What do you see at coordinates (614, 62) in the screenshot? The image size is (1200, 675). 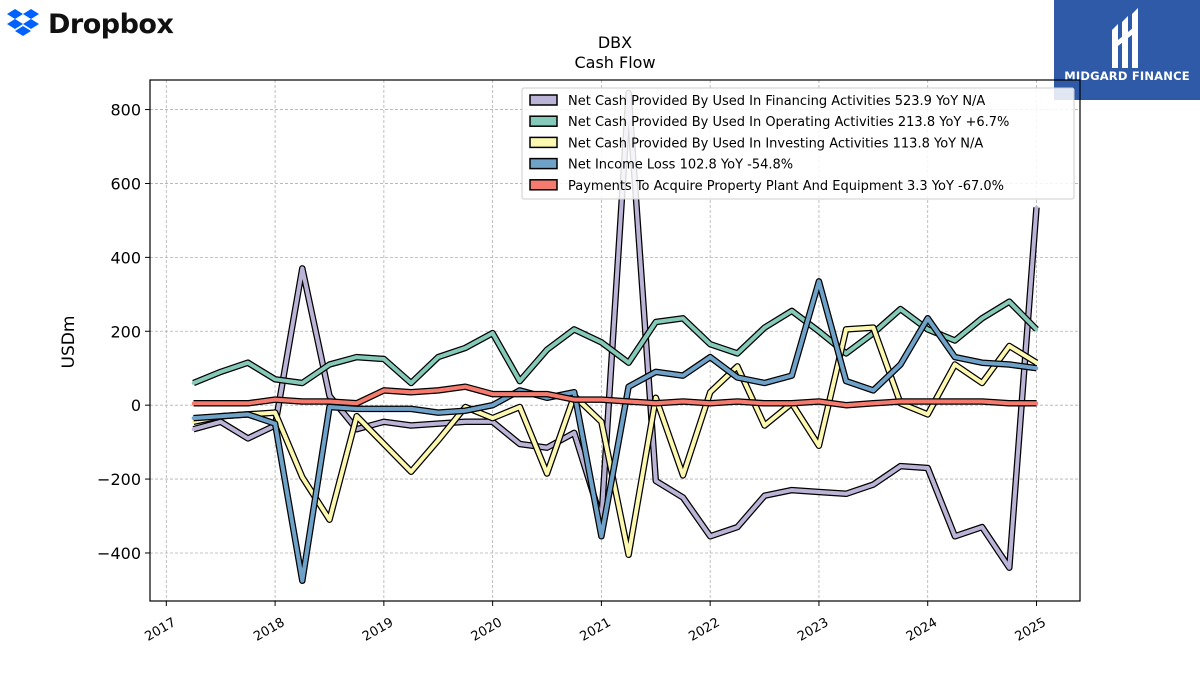 I see `chart-subtitle: Cash Flow` at bounding box center [614, 62].